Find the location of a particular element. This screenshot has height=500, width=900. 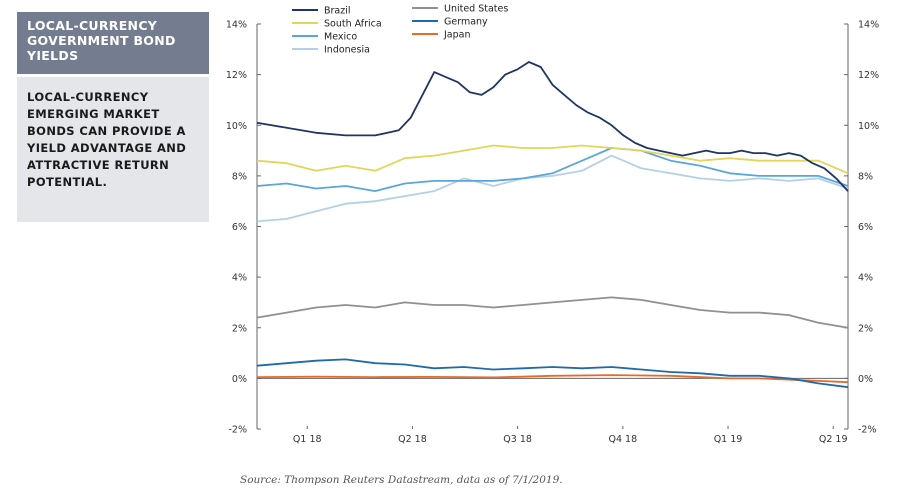

series-line-south-africa is located at coordinates (552, 159).